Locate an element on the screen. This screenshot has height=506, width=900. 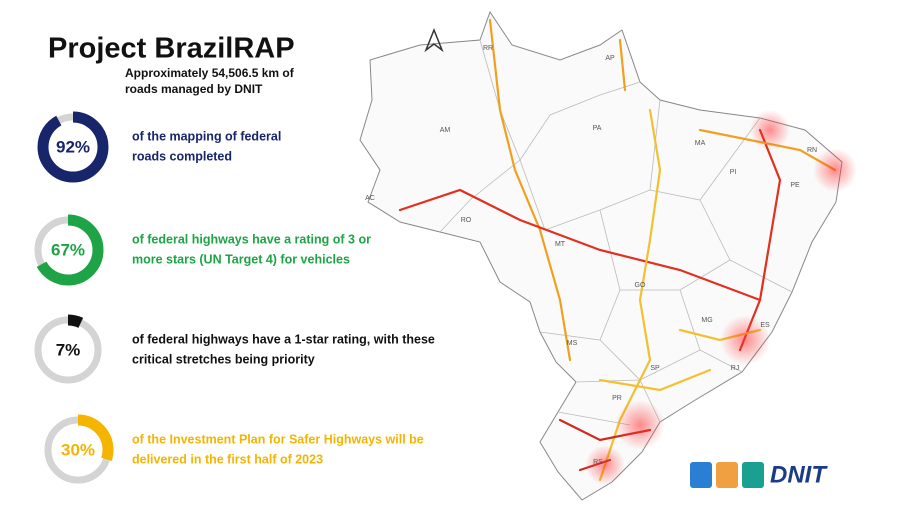
ring-label: 7% is located at coordinates (68, 349).